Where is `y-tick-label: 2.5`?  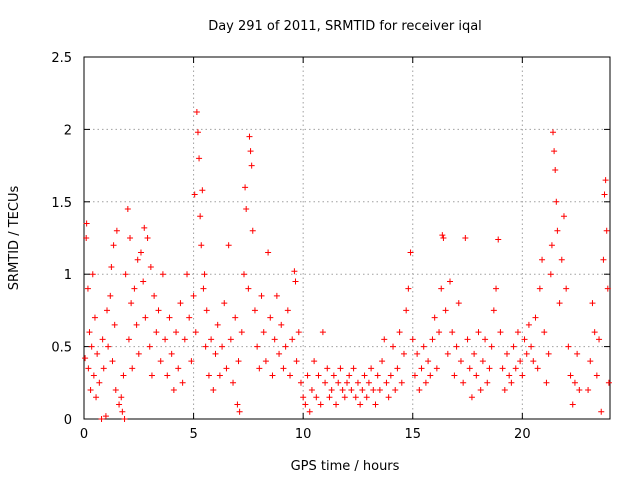 y-tick-label: 2.5 is located at coordinates (61, 58).